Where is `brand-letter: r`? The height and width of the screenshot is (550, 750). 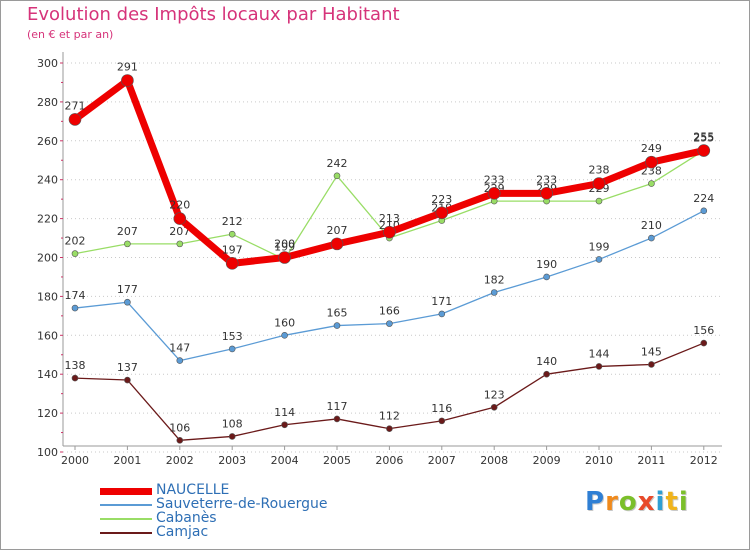 brand-letter: r is located at coordinates (612, 502).